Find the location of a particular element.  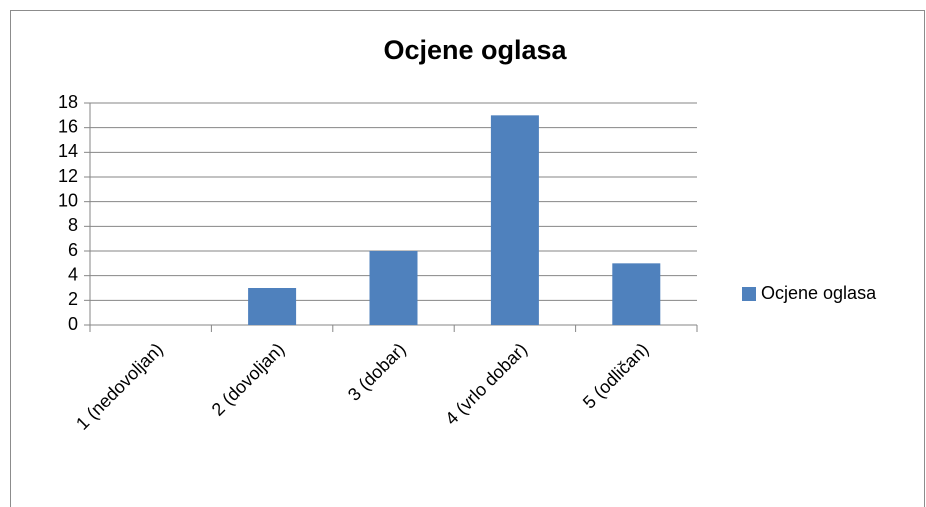

y-tick-label: 8 is located at coordinates (73, 225).